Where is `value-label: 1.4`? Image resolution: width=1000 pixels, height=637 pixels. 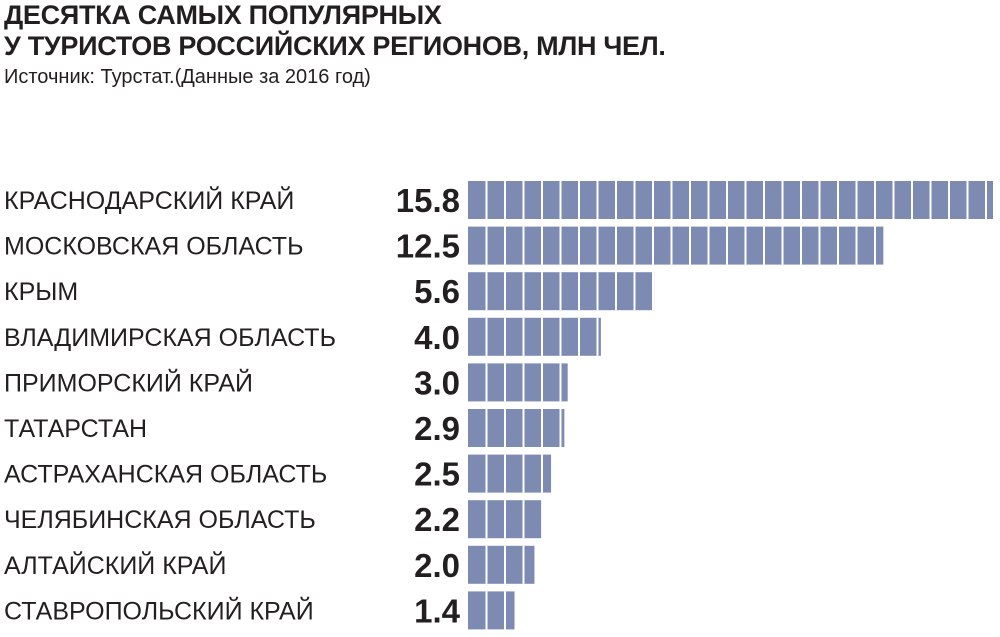
value-label: 1.4 is located at coordinates (437, 610).